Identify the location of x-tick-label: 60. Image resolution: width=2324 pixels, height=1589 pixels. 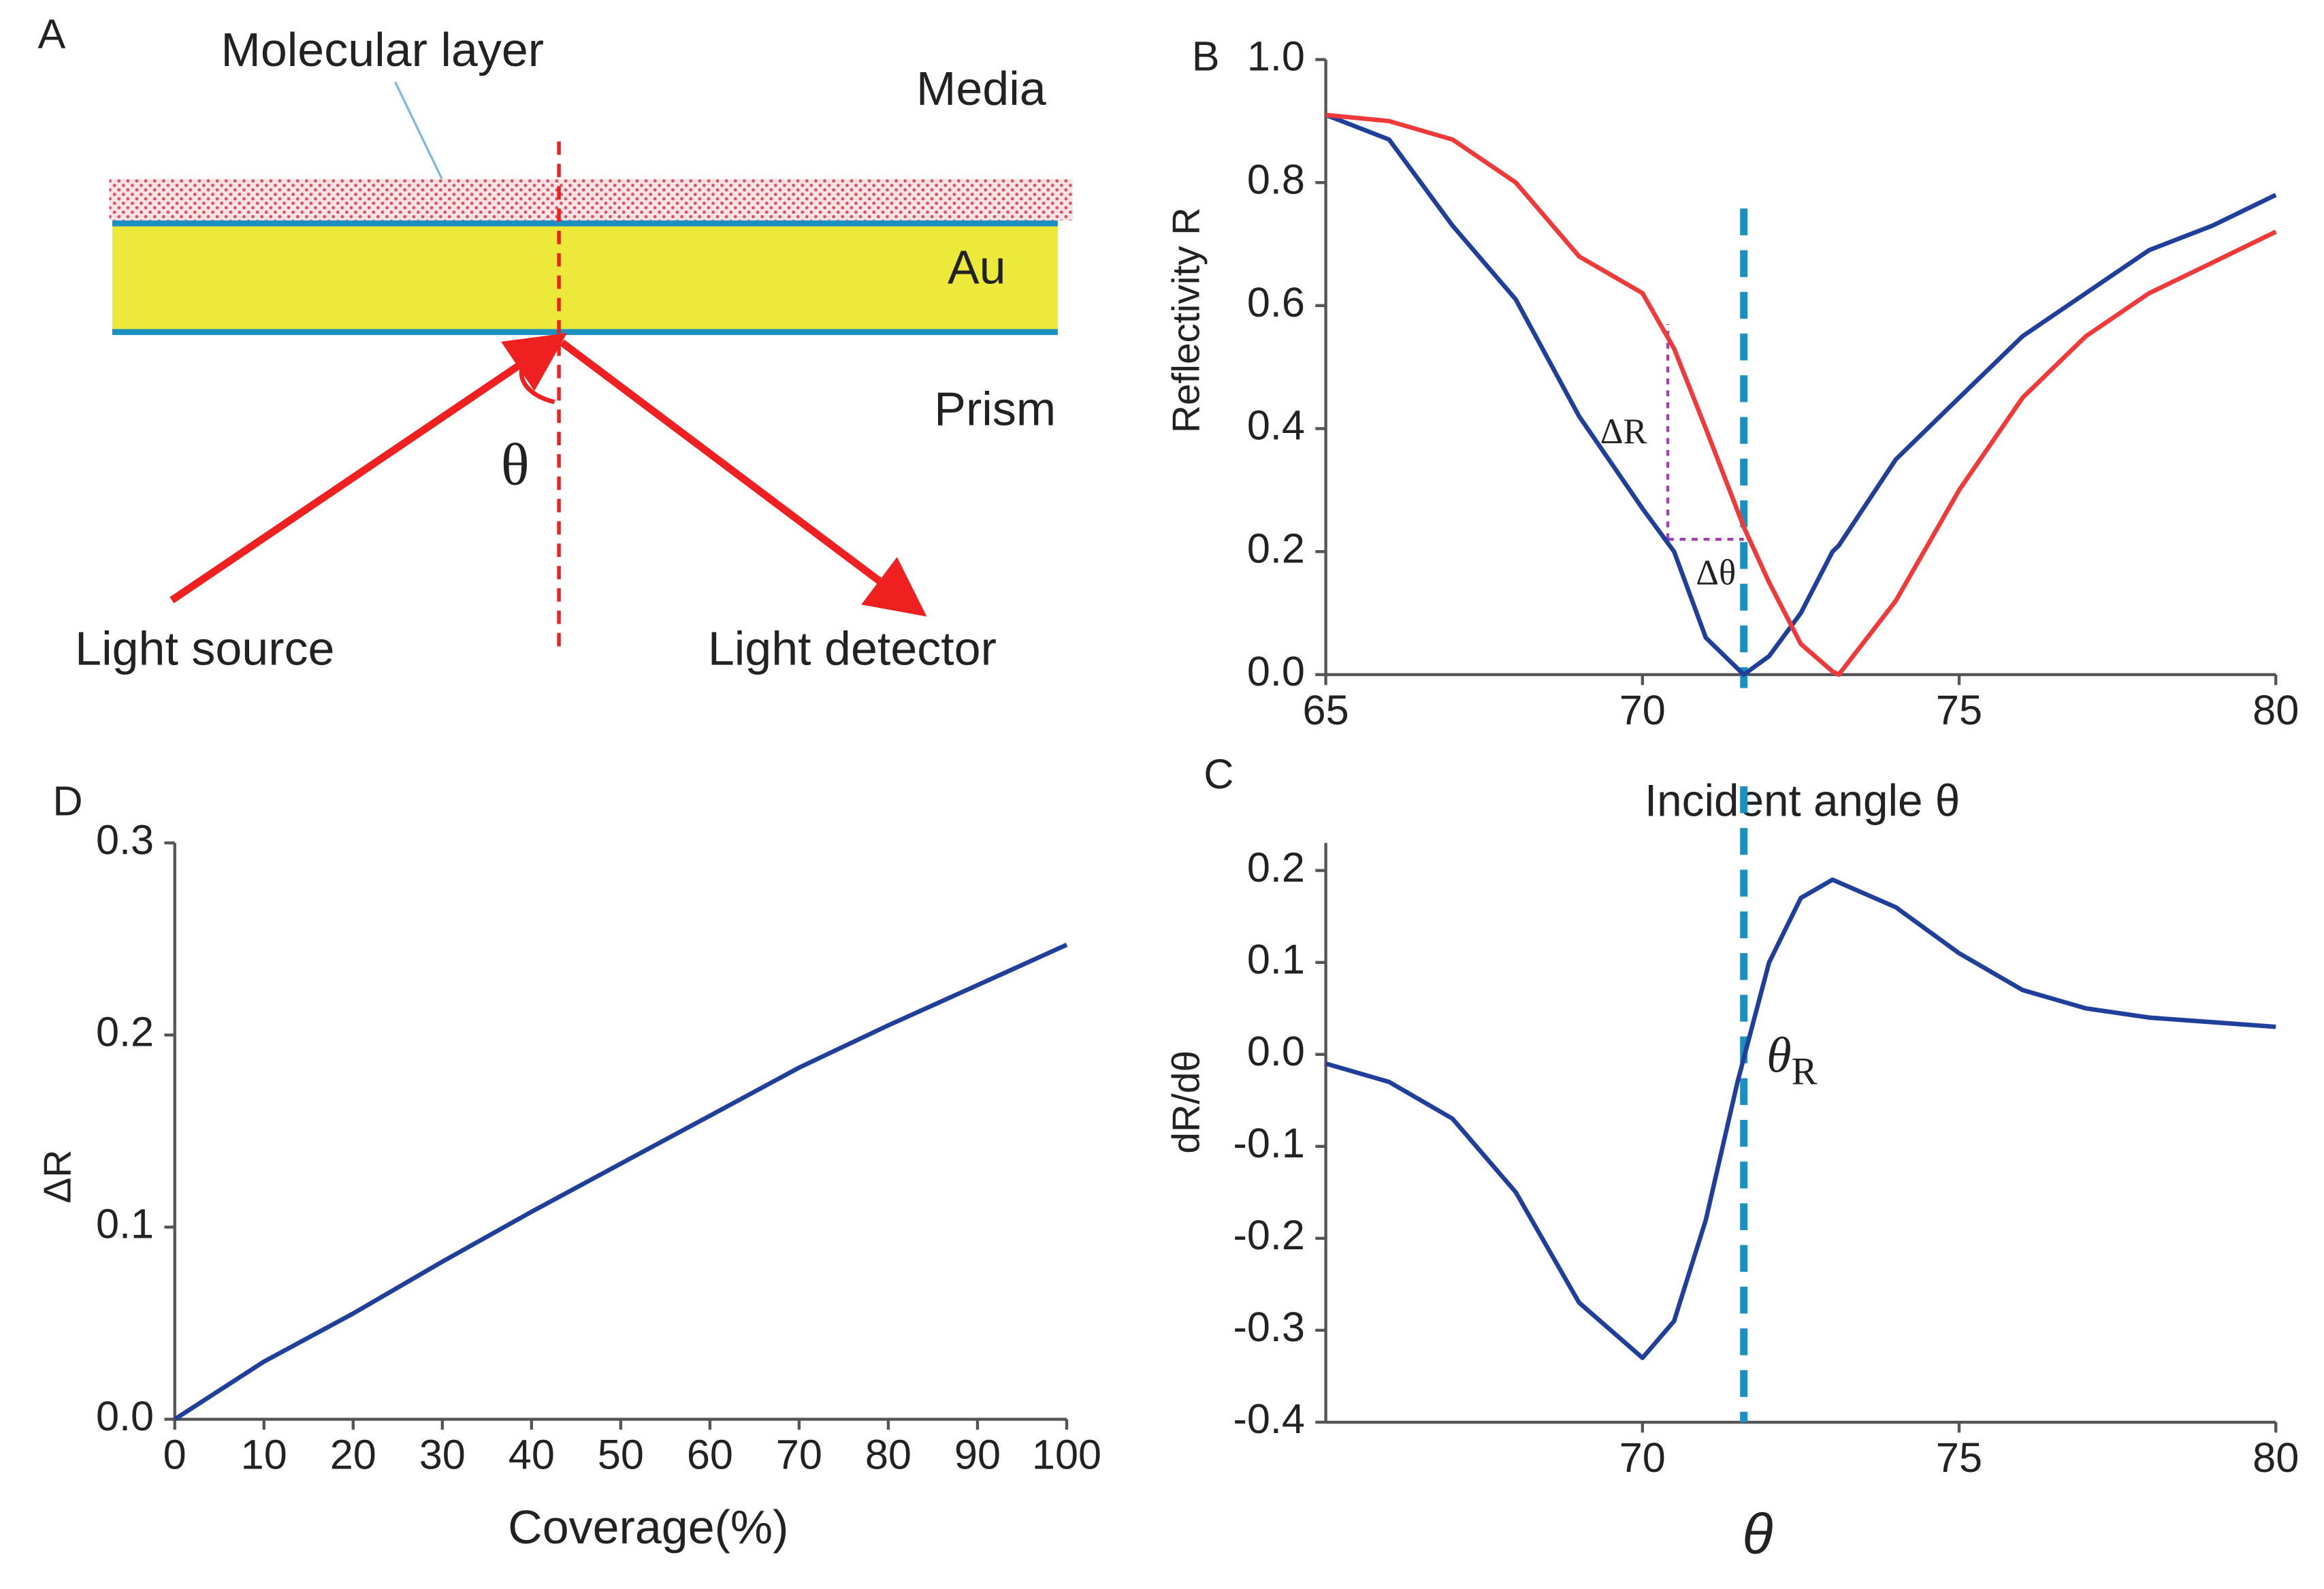
(710, 1455).